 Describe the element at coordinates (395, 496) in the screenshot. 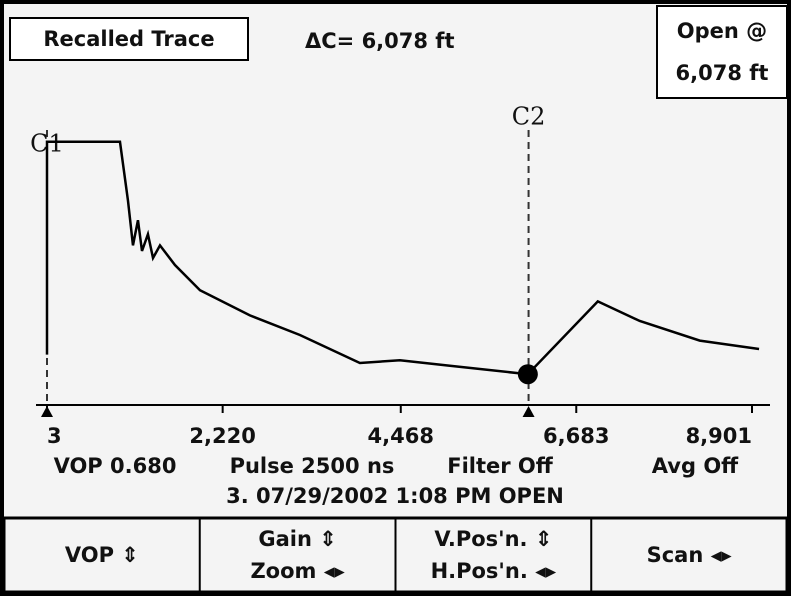

I see `info-record: 3. 07/29/2002 1:08 PM OPEN` at that location.